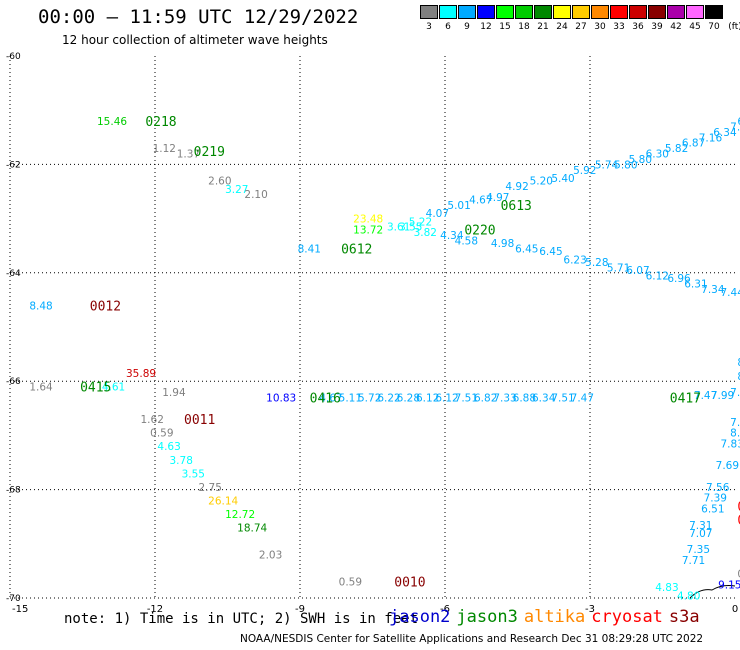 The width and height of the screenshot is (740, 650). Describe the element at coordinates (700, 534) in the screenshot. I see `swh-value: 7.07` at that location.